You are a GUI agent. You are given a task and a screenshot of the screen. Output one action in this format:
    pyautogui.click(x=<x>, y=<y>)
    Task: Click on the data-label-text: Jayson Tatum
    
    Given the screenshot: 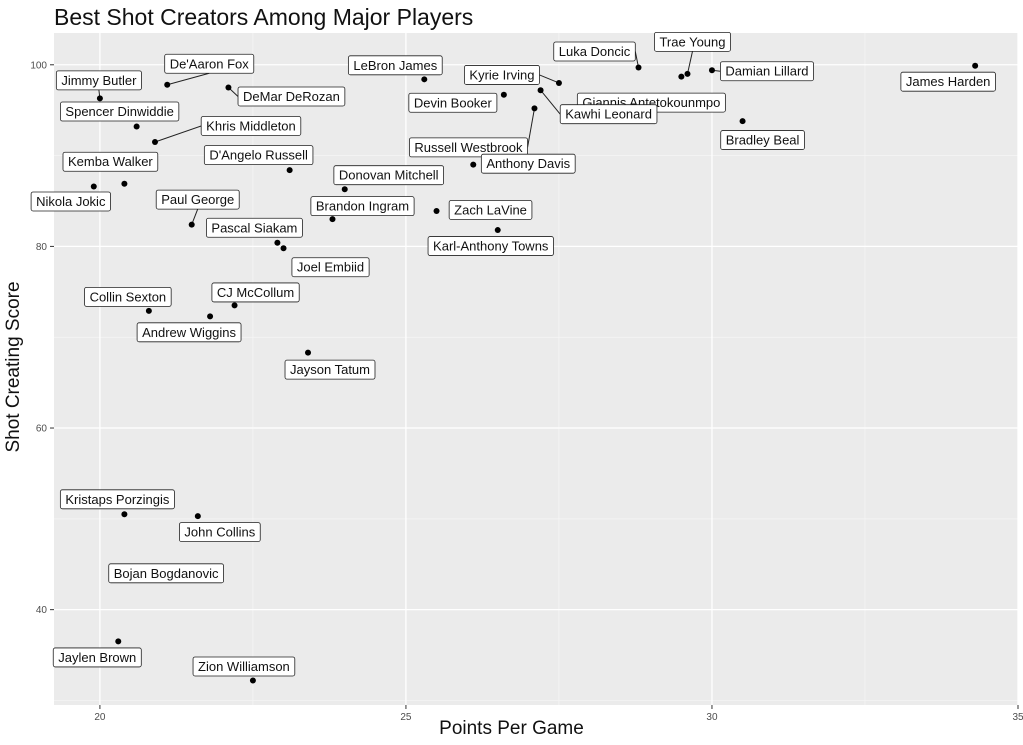 What is the action you would take?
    pyautogui.click(x=330, y=369)
    